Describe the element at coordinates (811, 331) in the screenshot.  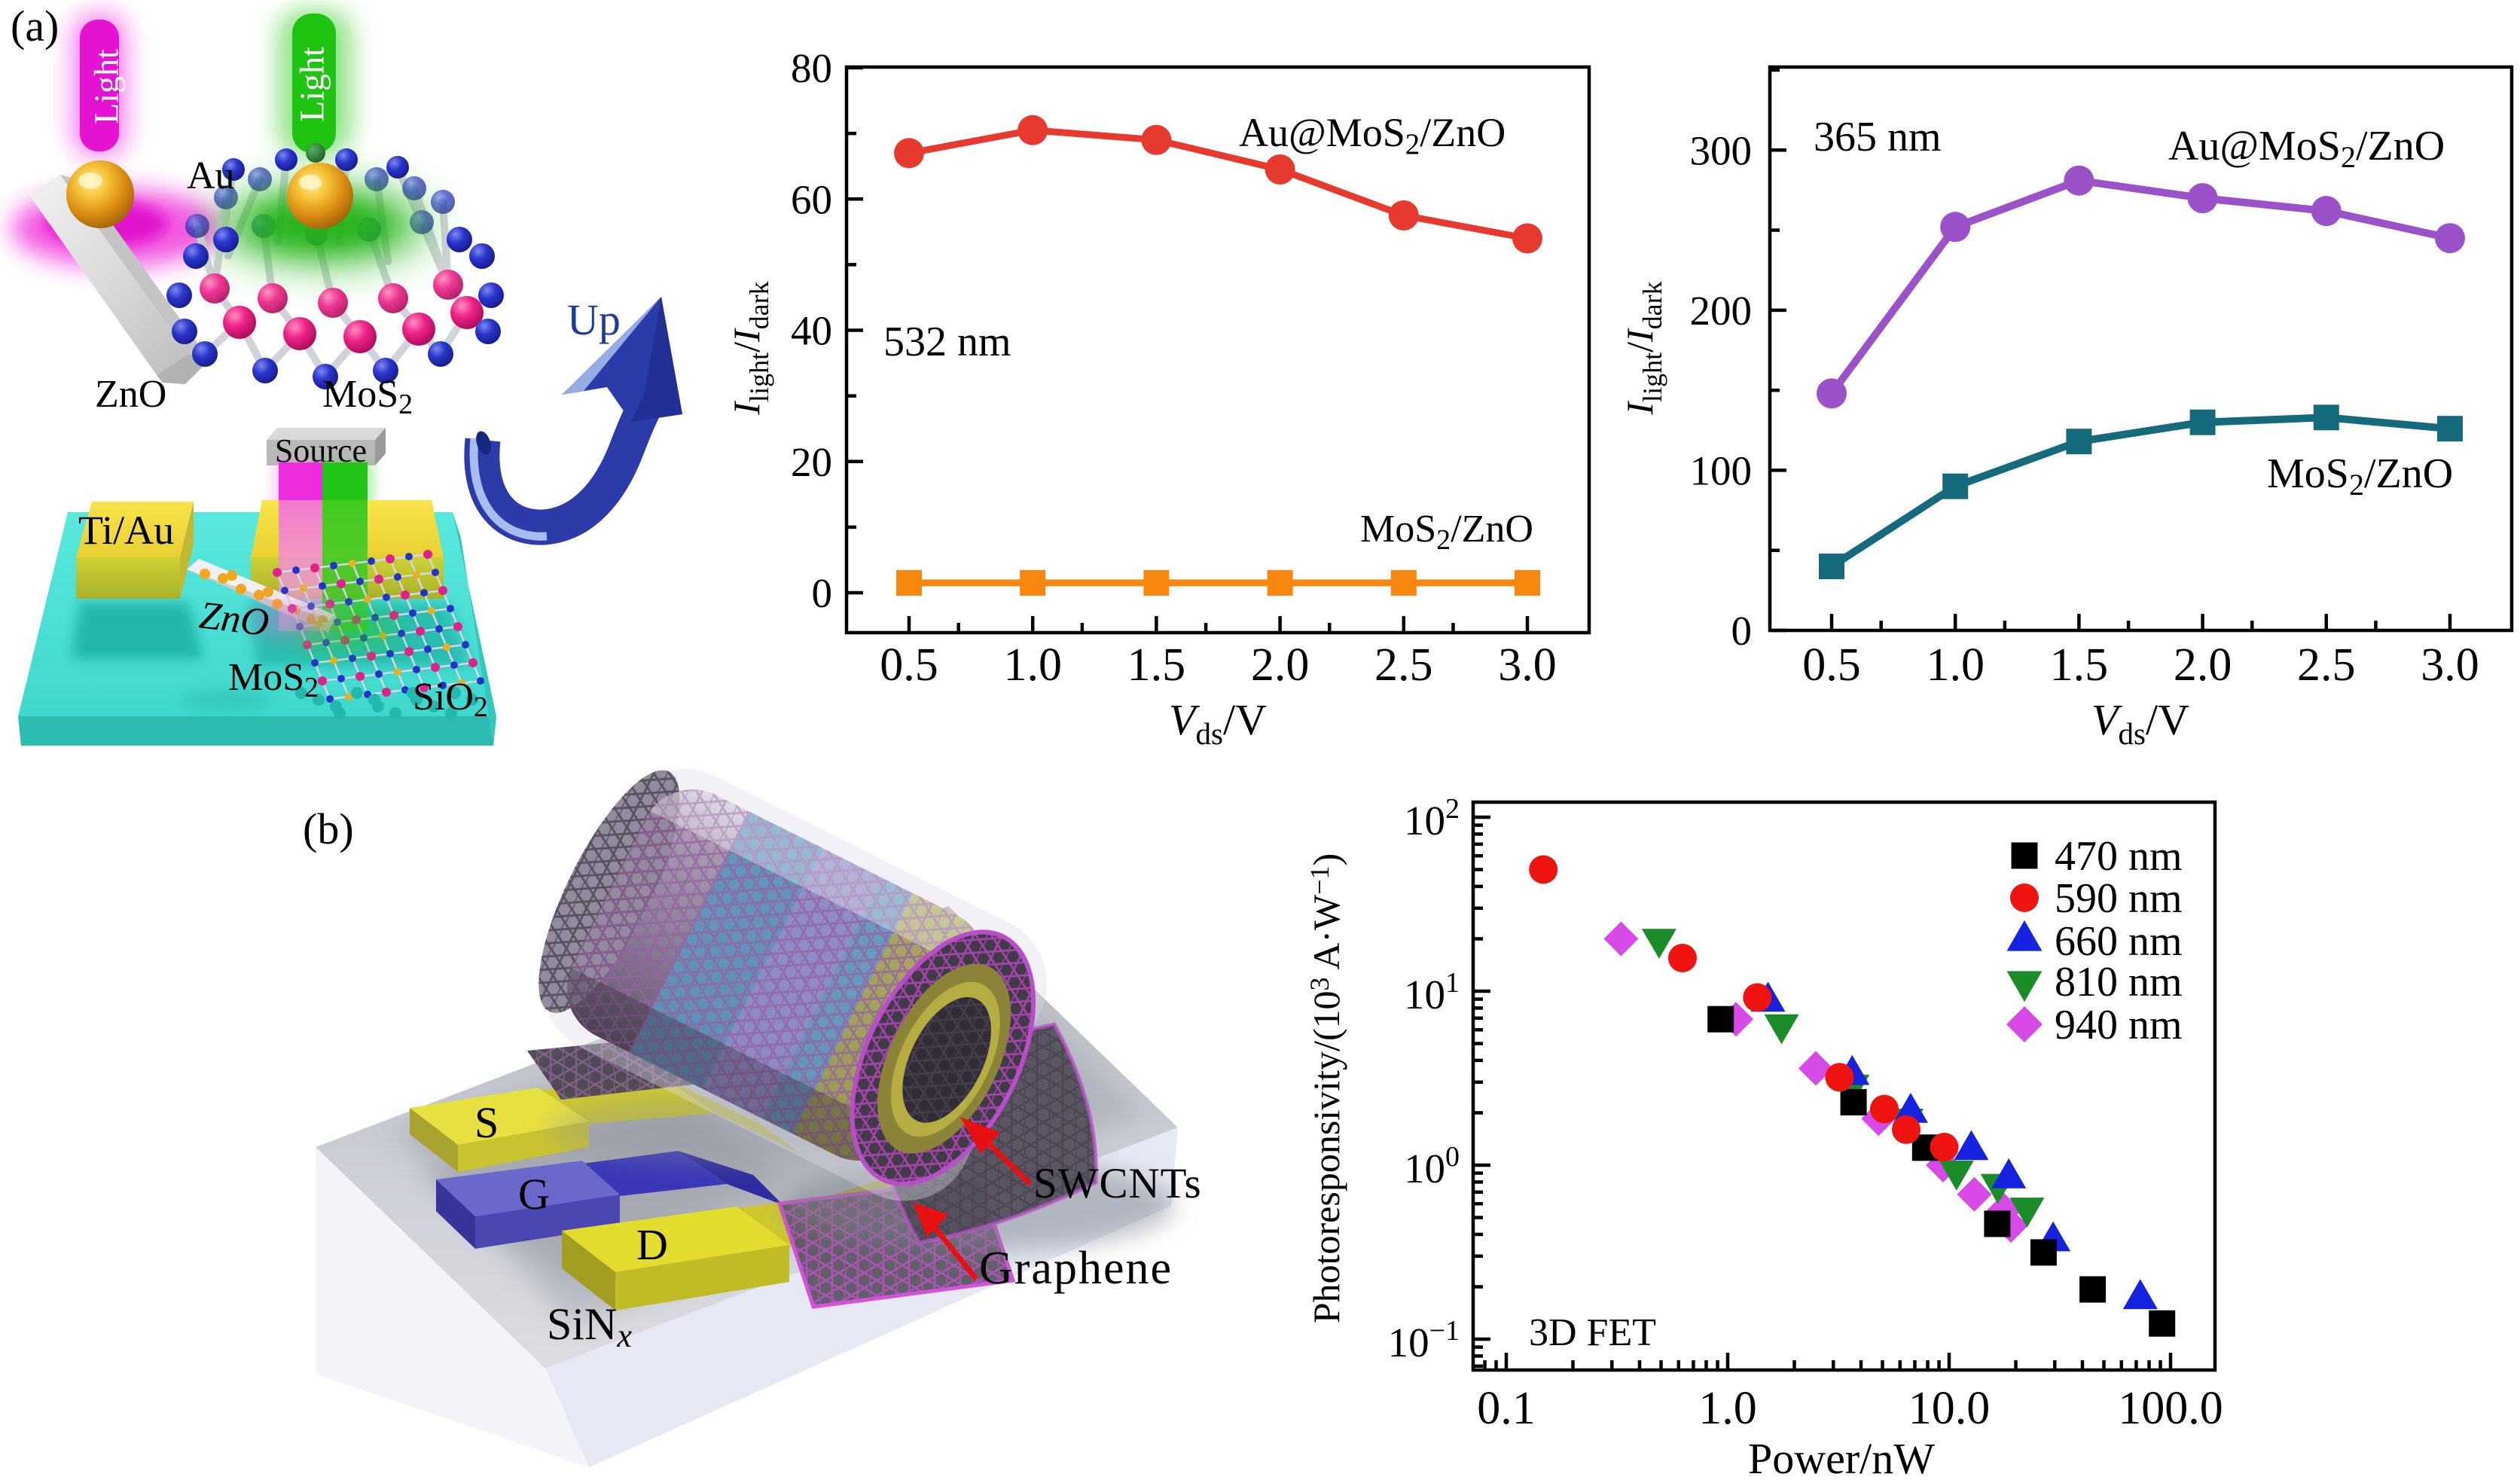
I see `svg-text: 40` at that location.